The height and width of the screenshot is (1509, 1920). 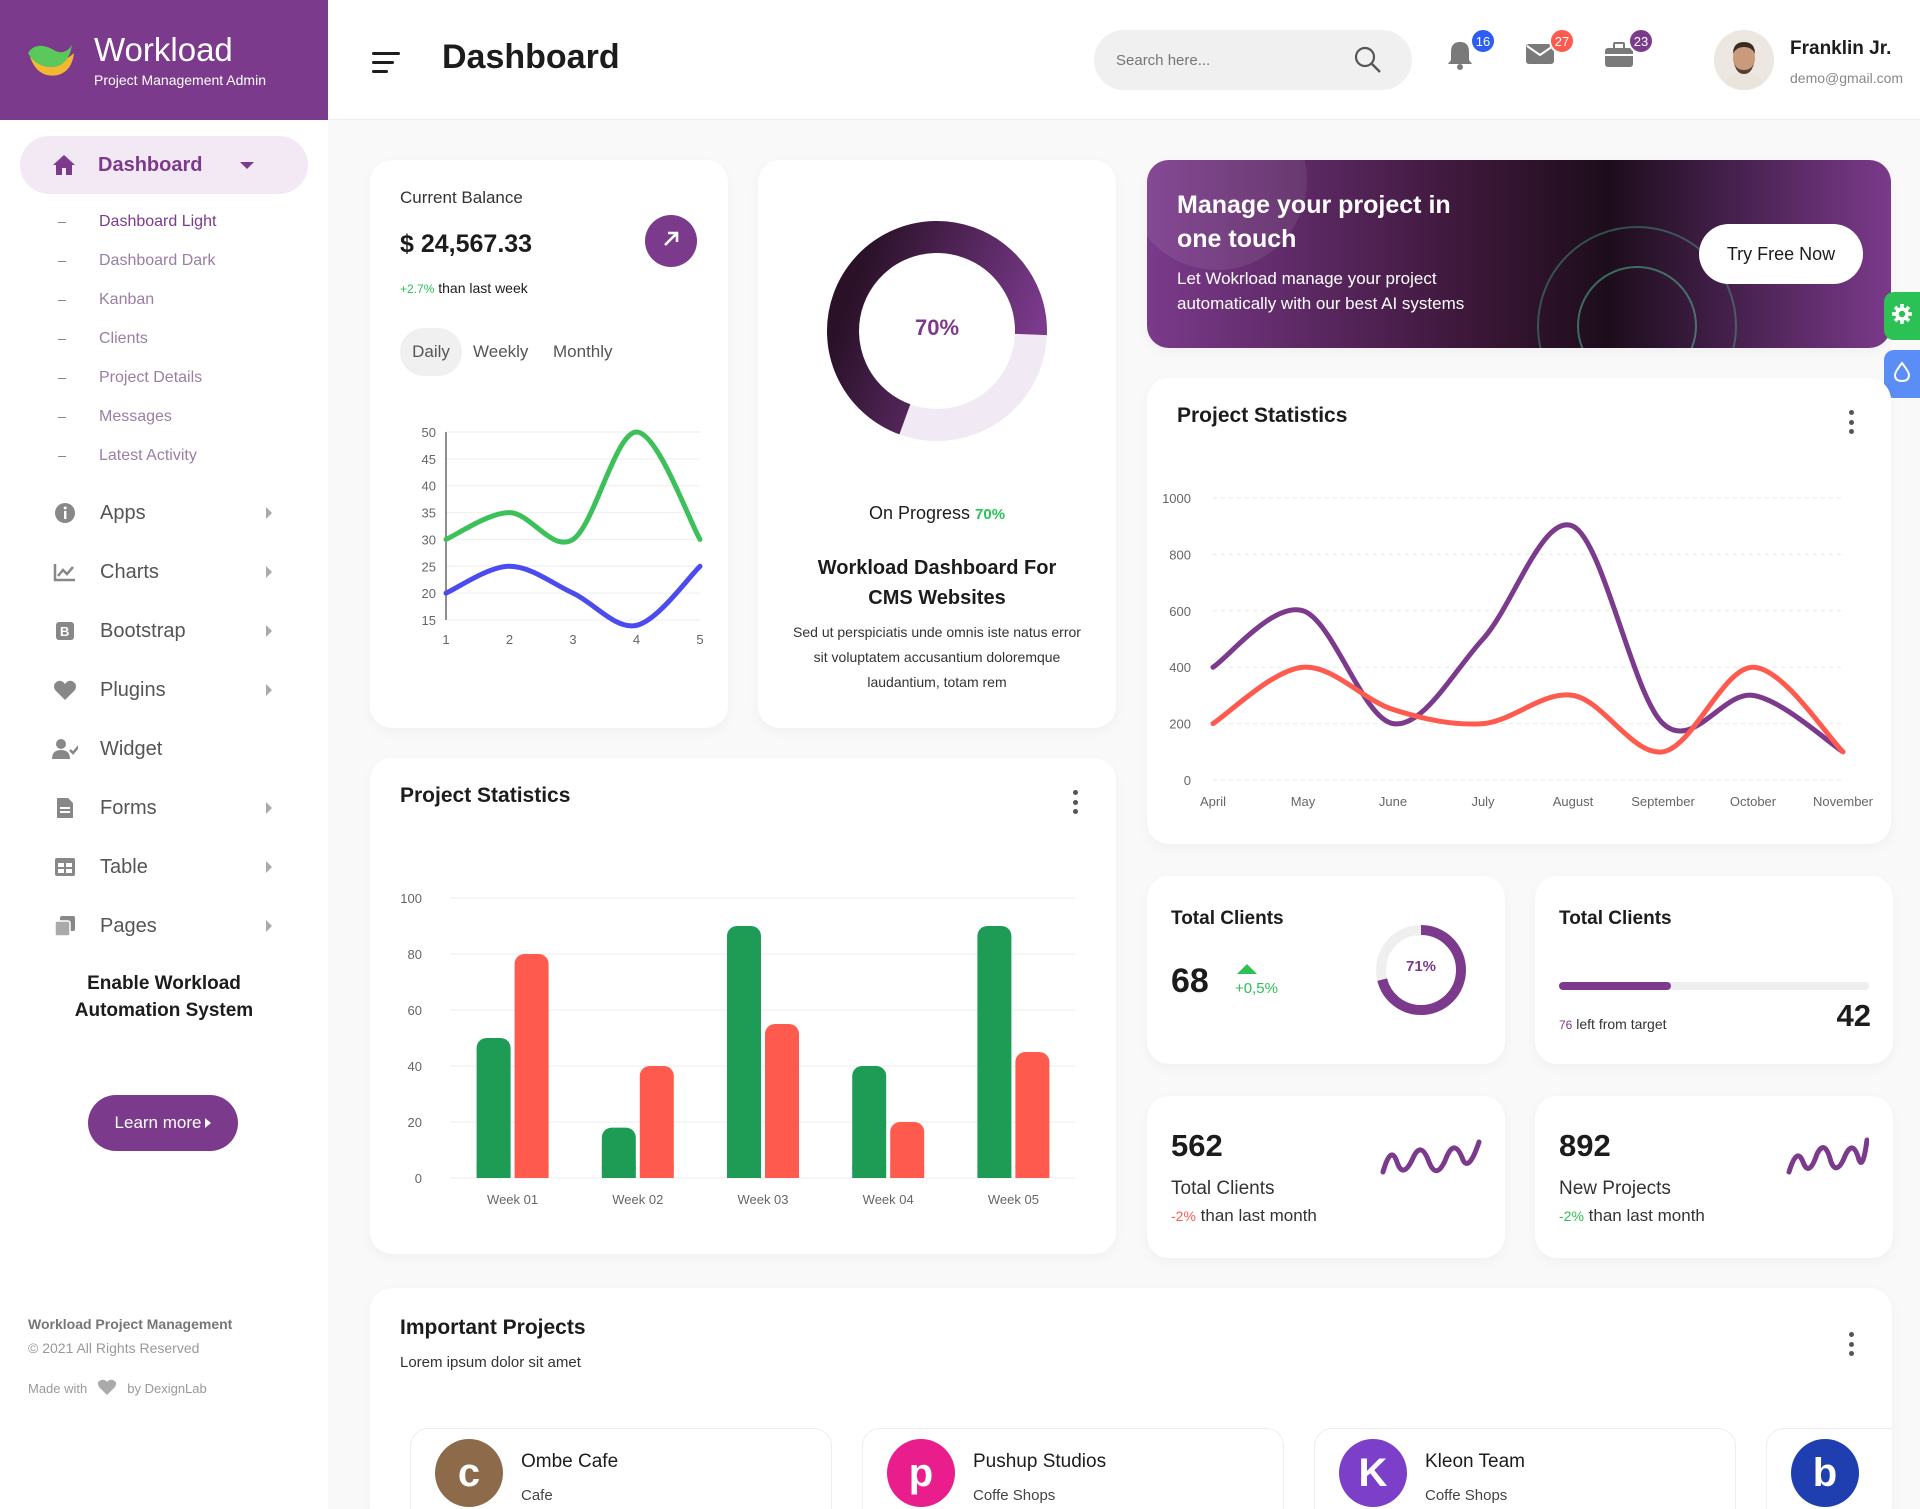 I want to click on balance-amount: $ 24,567.33, so click(x=466, y=244).